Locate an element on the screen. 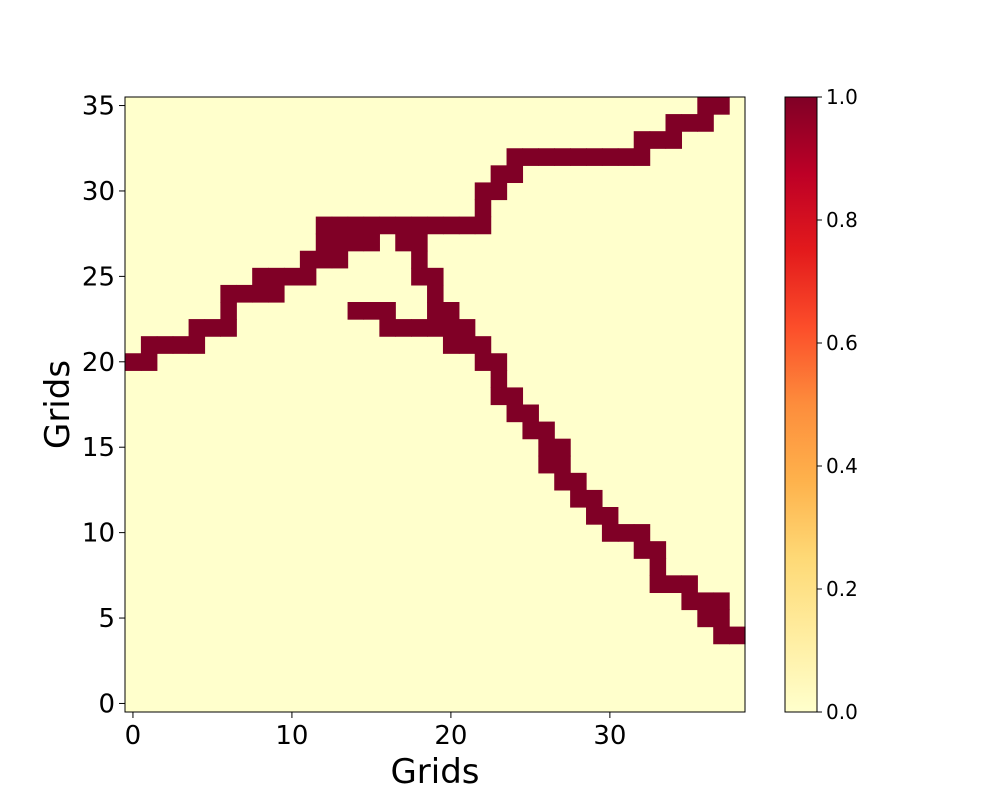  y-tick-label: 35 is located at coordinates (98, 107).